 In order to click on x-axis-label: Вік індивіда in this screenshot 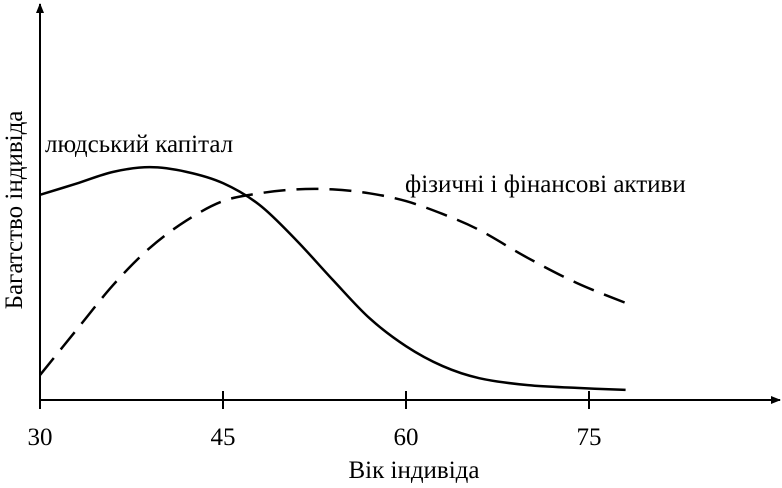, I will do `click(413, 470)`.